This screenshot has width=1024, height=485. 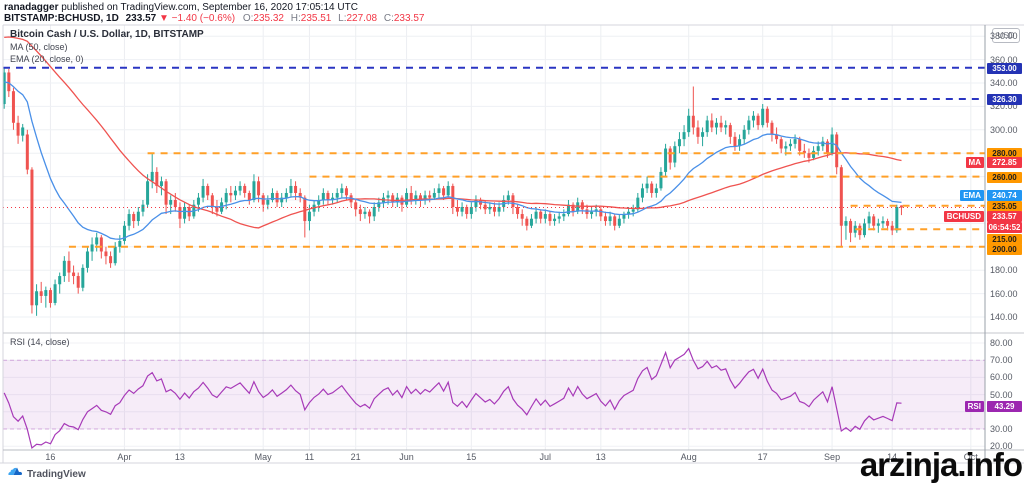 What do you see at coordinates (295, 18) in the screenshot?
I see `high-label: H:` at bounding box center [295, 18].